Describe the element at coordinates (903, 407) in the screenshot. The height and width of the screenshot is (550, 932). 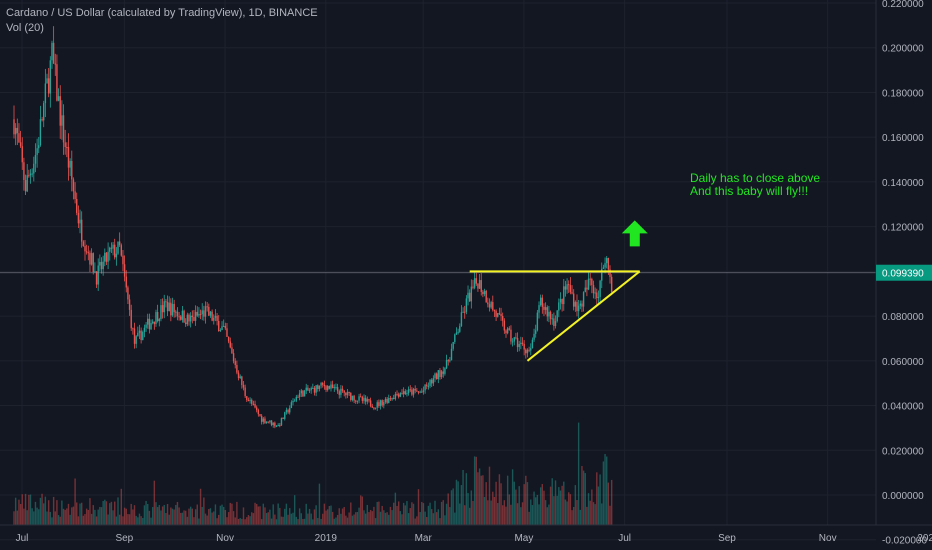
I see `price-tick-label: 0.040000` at that location.